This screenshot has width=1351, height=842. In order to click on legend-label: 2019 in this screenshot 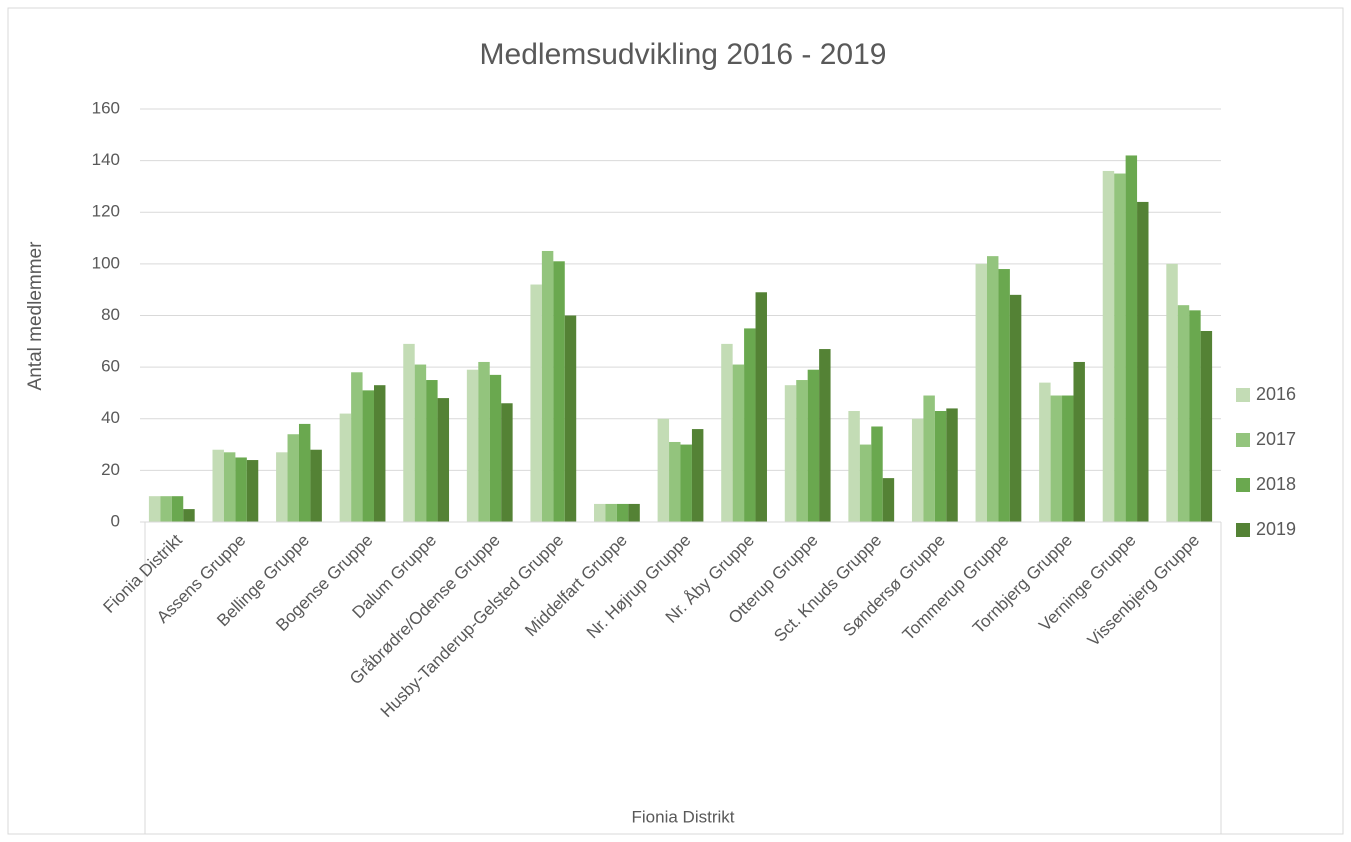, I will do `click(1276, 529)`.